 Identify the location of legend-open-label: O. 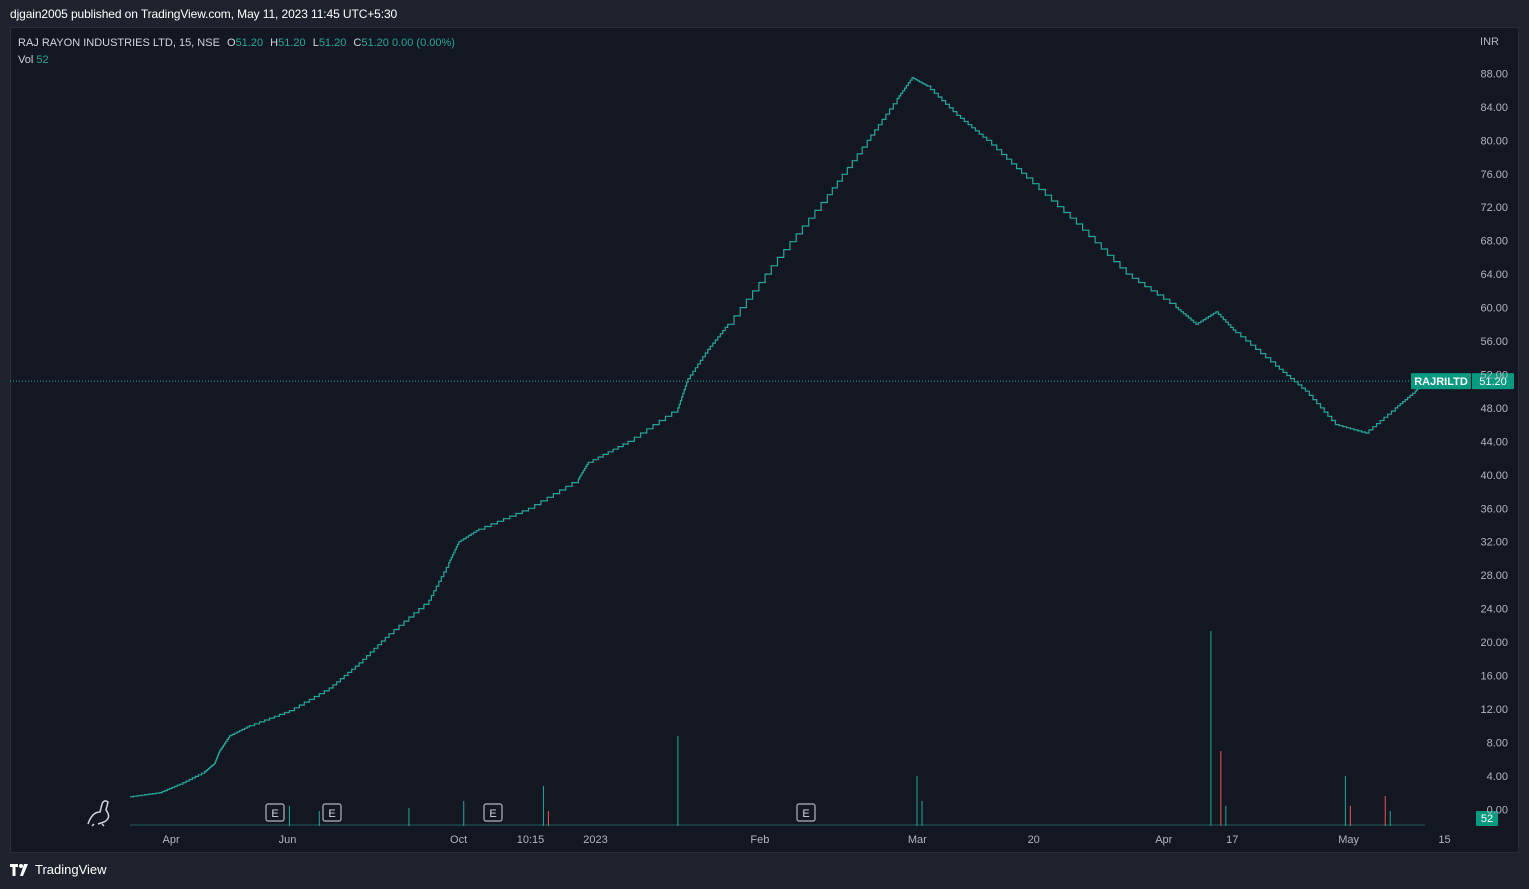
(231, 43).